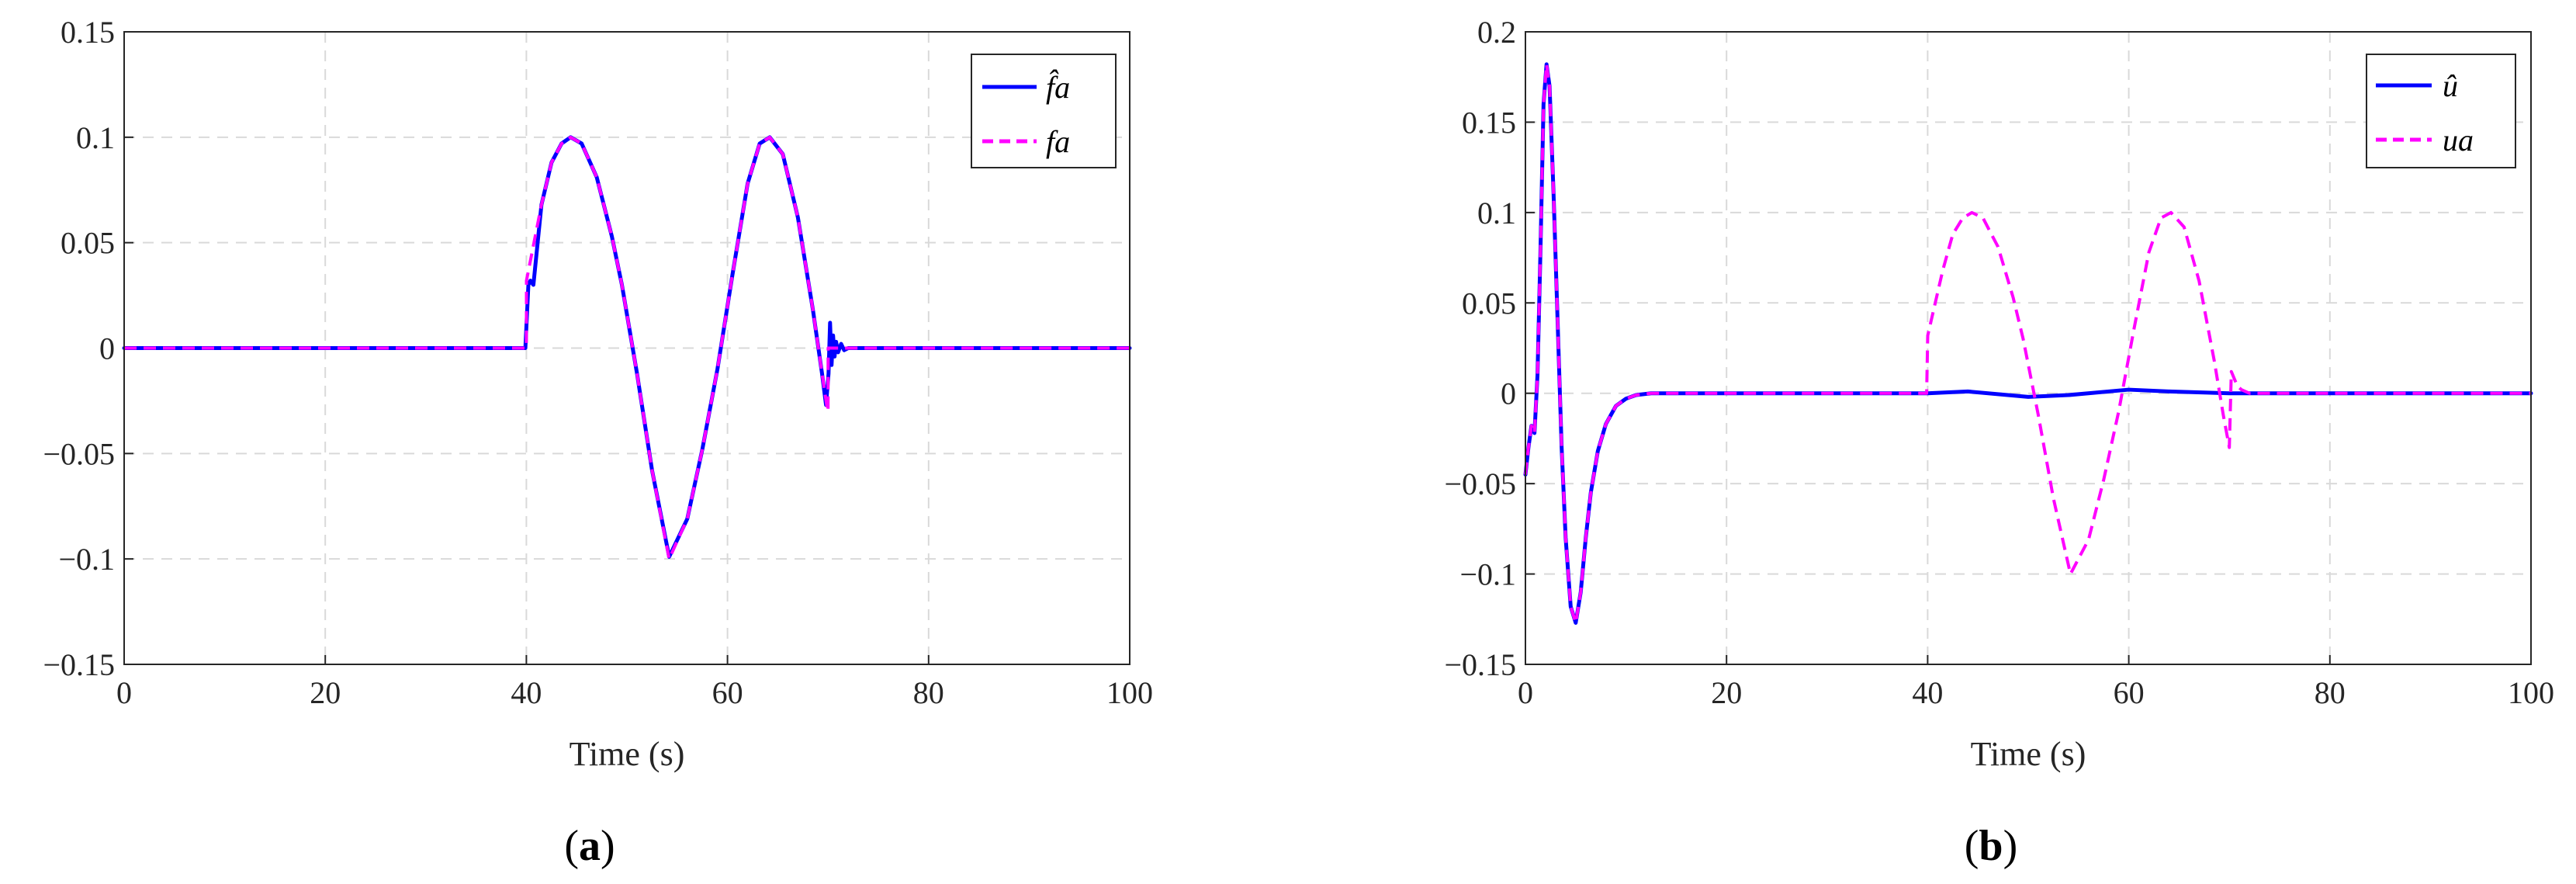 This screenshot has width=2576, height=884. I want to click on legend-label-fa: fa, so click(1058, 142).